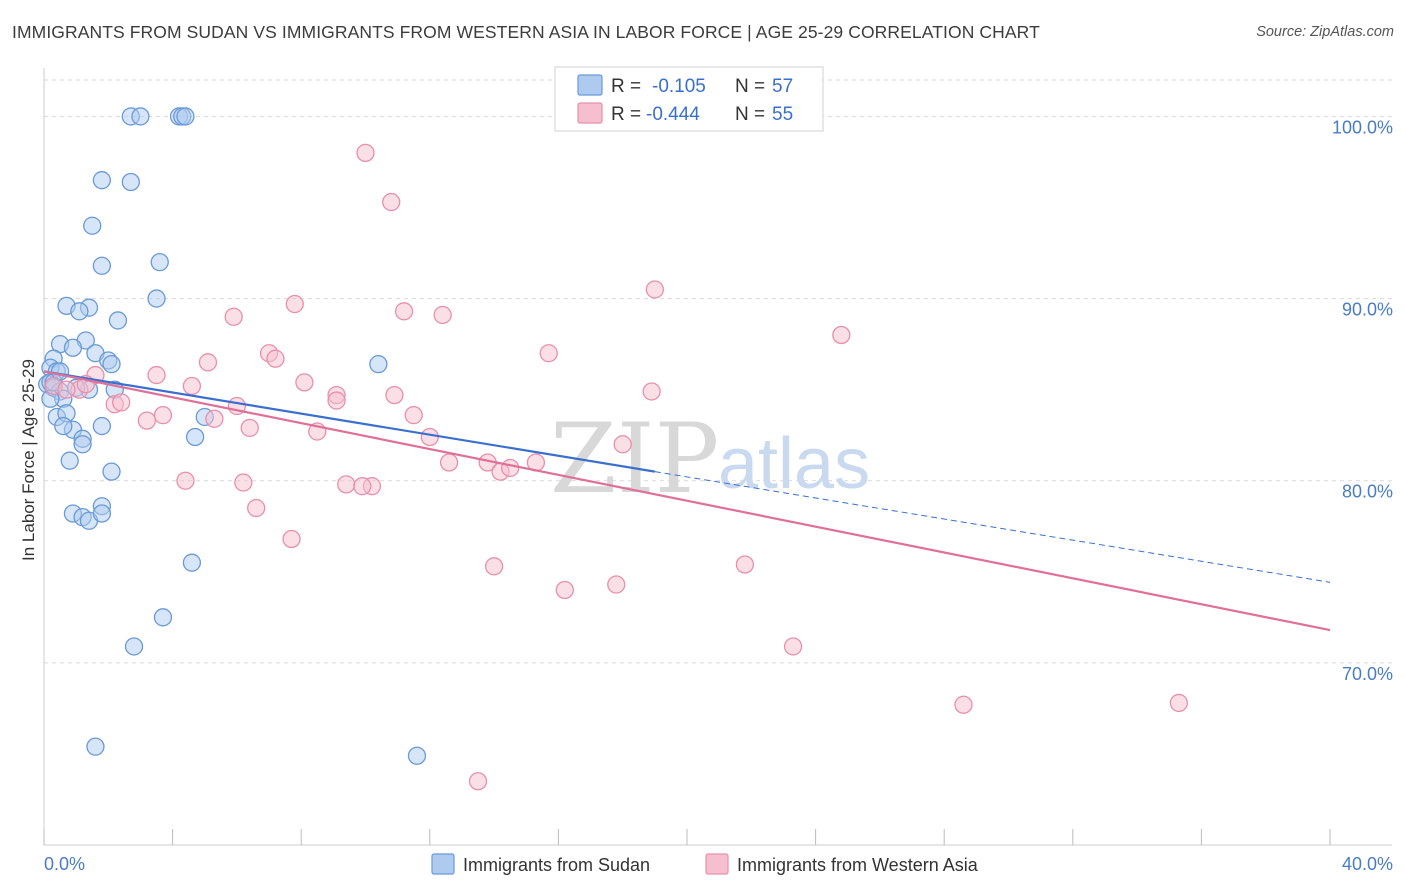 The image size is (1406, 892). What do you see at coordinates (1325, 32) in the screenshot?
I see `source-credit: Source: ZipAtlas.com` at bounding box center [1325, 32].